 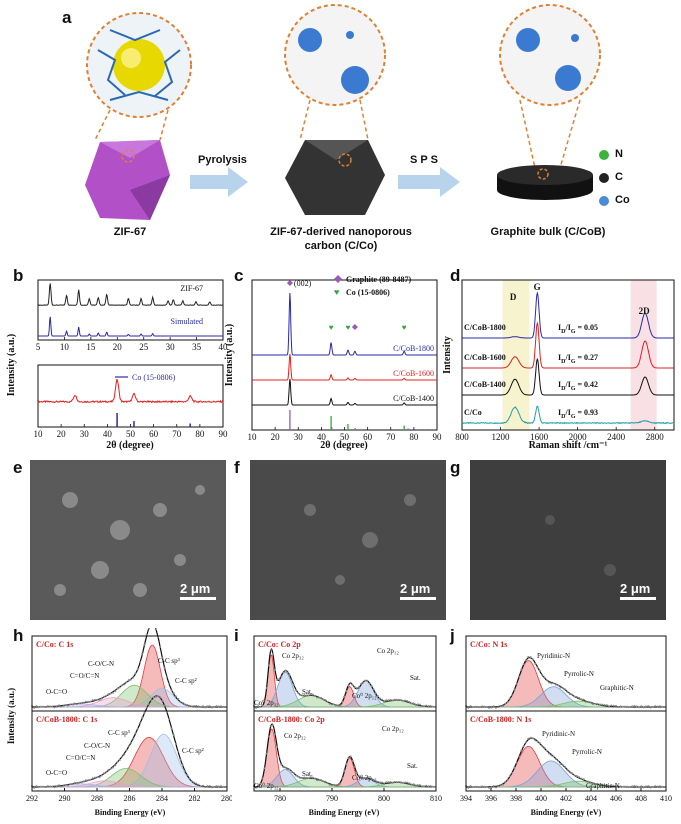 What do you see at coordinates (237, 467) in the screenshot?
I see `panel-label-f: f` at bounding box center [237, 467].